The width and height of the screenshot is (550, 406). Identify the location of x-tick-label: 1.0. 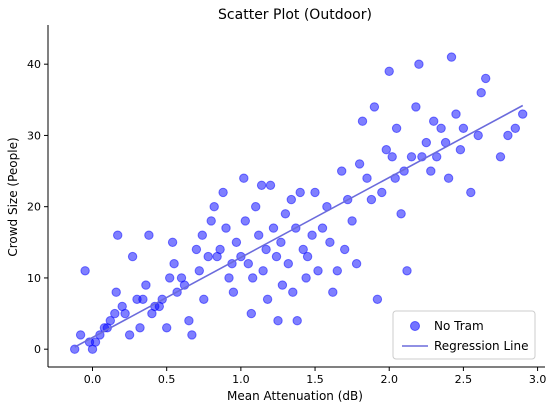
(241, 379).